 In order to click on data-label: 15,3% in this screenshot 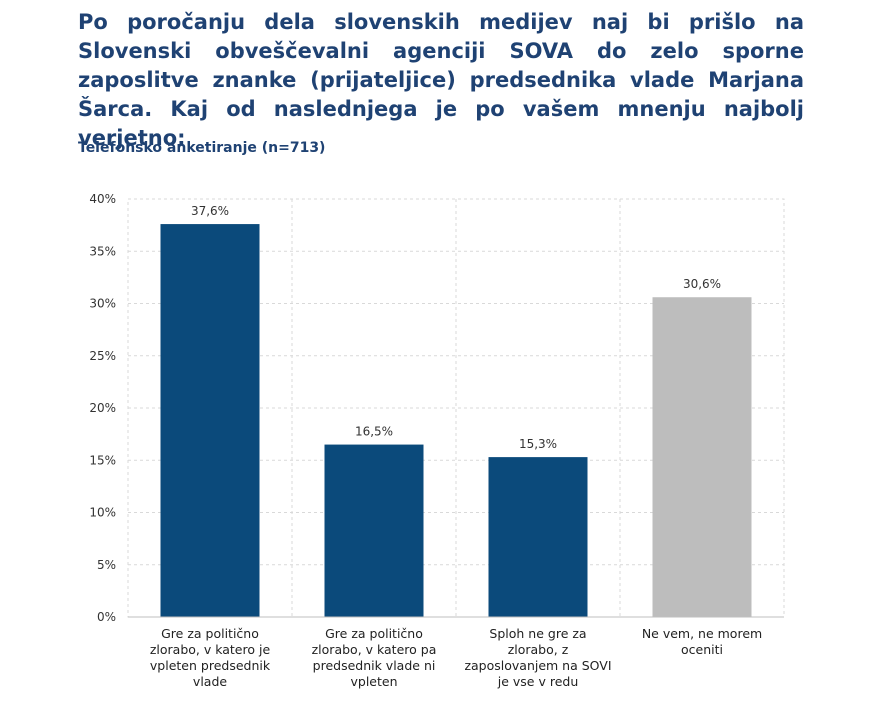, I will do `click(538, 444)`.